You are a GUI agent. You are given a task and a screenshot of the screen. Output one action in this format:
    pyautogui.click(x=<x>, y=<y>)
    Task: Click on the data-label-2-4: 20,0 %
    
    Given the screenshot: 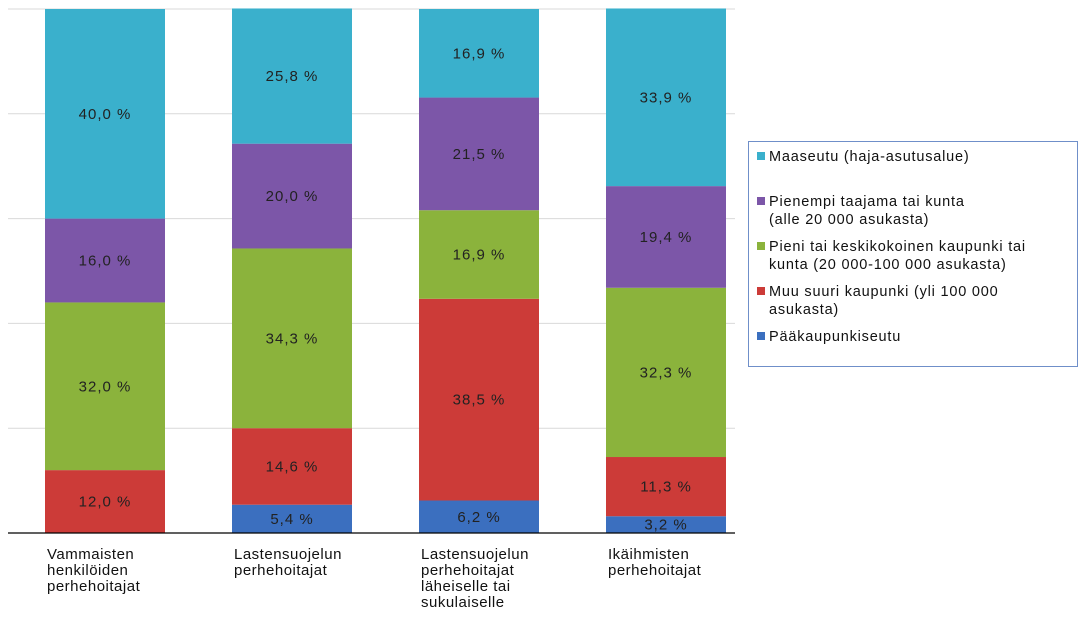 What is the action you would take?
    pyautogui.click(x=292, y=196)
    